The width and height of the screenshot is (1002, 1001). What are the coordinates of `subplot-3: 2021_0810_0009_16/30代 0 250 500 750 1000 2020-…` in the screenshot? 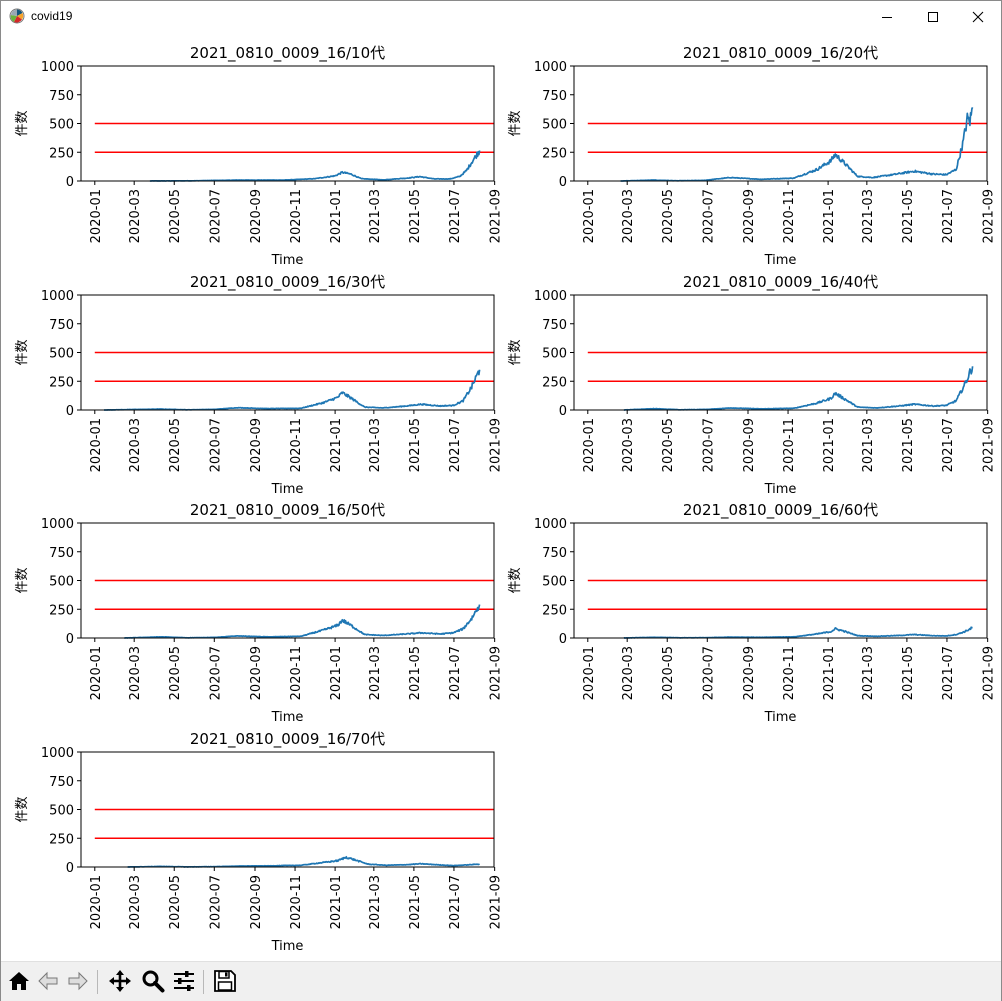 It's located at (259, 385).